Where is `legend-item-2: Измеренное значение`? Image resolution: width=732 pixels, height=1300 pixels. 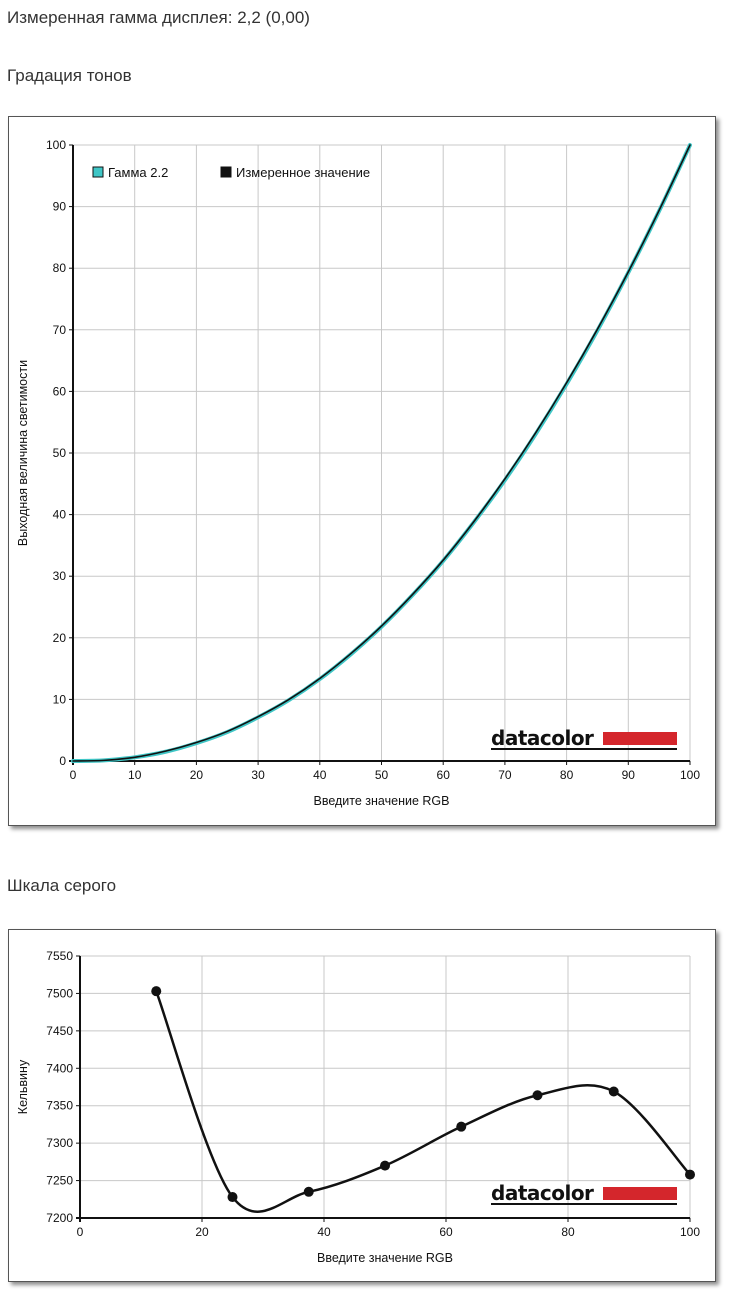
legend-item-2: Измеренное значение is located at coordinates (295, 172).